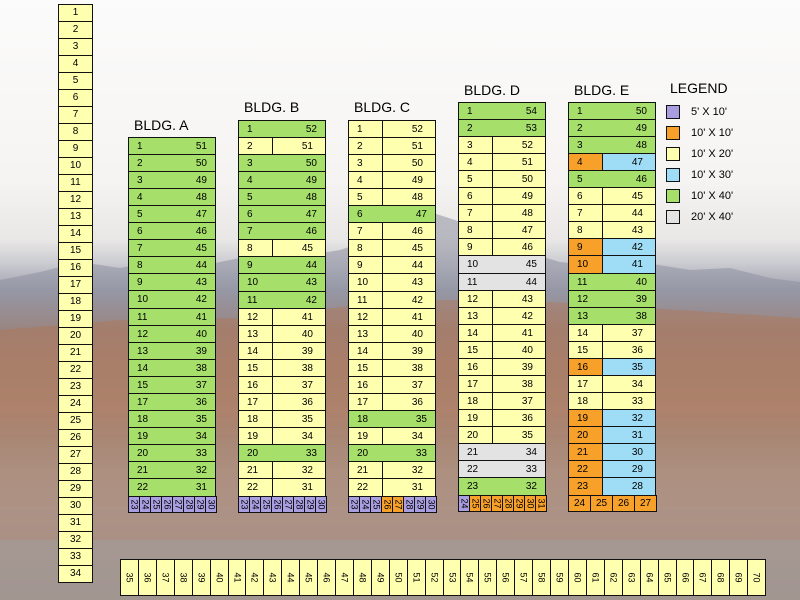  Describe the element at coordinates (667, 577) in the screenshot. I see `bottom-row-unit: 65` at that location.